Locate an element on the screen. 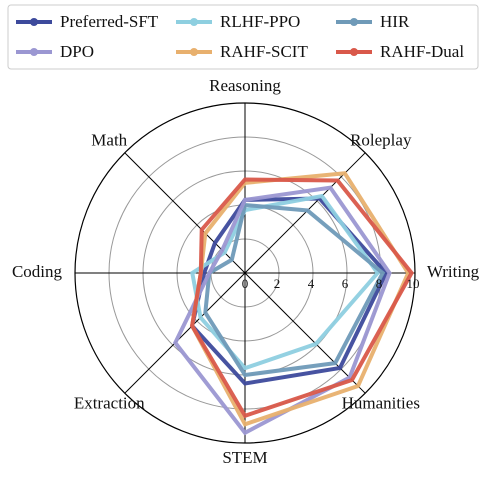 The height and width of the screenshot is (482, 486). legend-label: RAHF-SCIT is located at coordinates (264, 51).